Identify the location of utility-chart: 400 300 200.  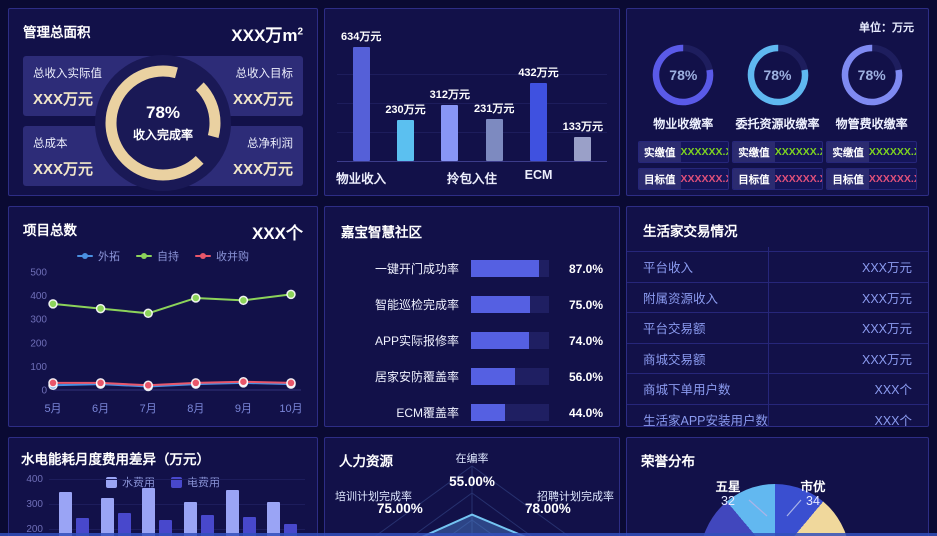
(163, 505).